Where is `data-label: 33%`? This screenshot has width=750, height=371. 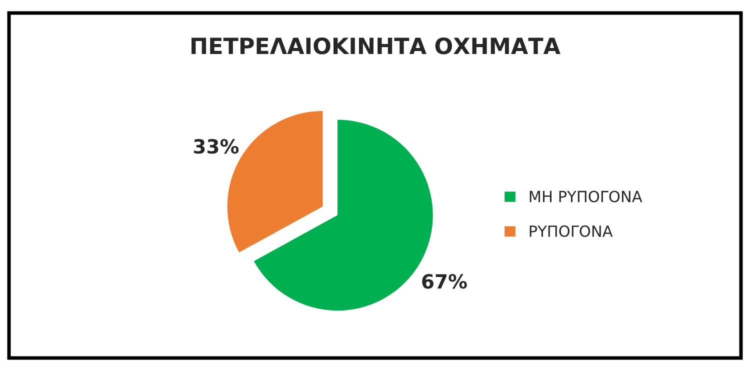
data-label: 33% is located at coordinates (216, 146).